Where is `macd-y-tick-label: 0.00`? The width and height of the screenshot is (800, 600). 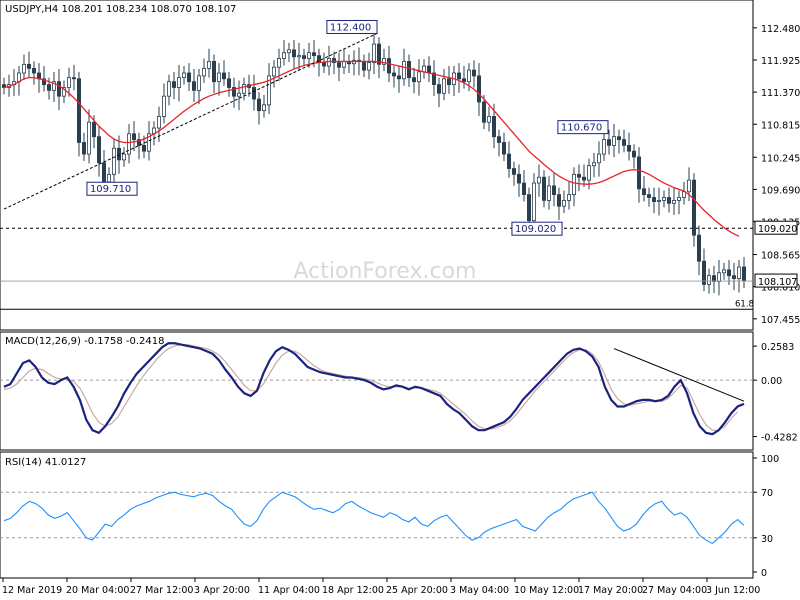 macd-y-tick-label: 0.00 is located at coordinates (771, 381).